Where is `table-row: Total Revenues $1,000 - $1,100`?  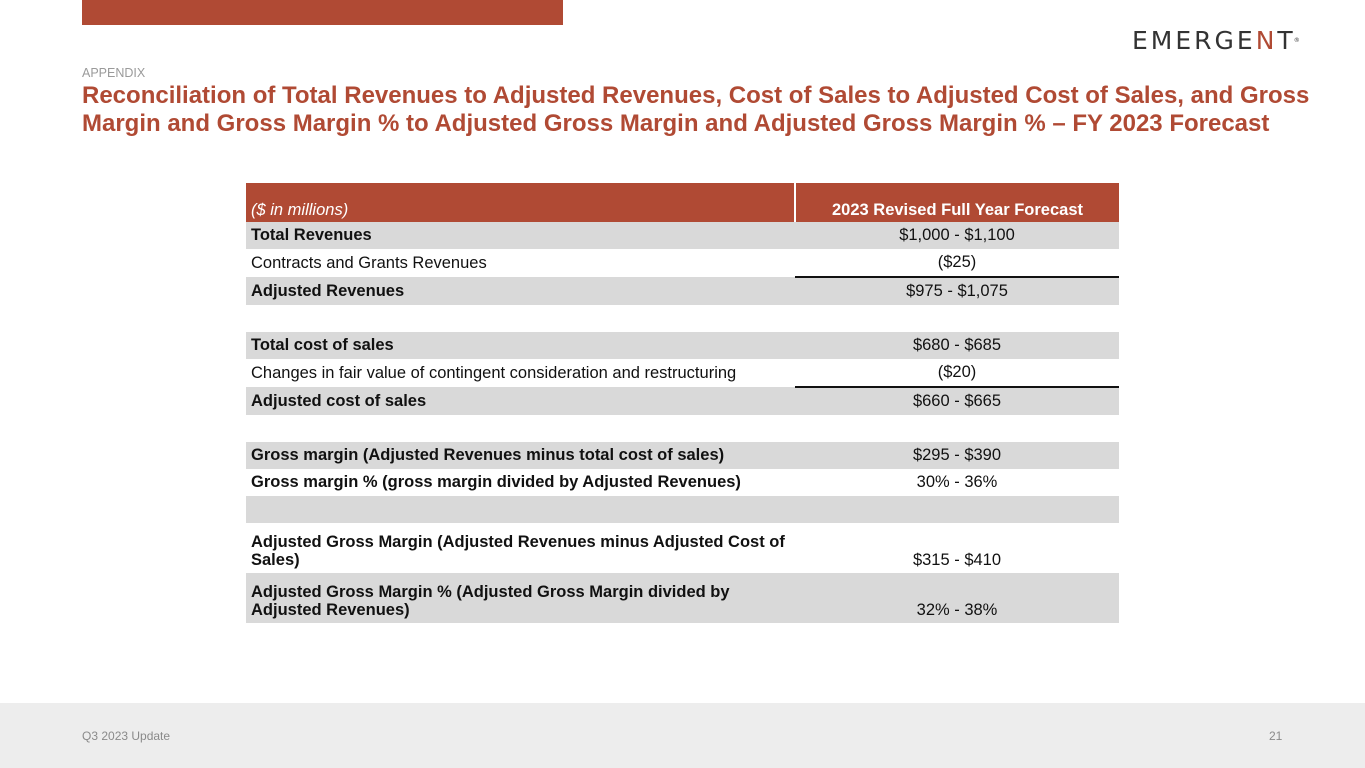 table-row: Total Revenues $1,000 - $1,100 is located at coordinates (682, 235).